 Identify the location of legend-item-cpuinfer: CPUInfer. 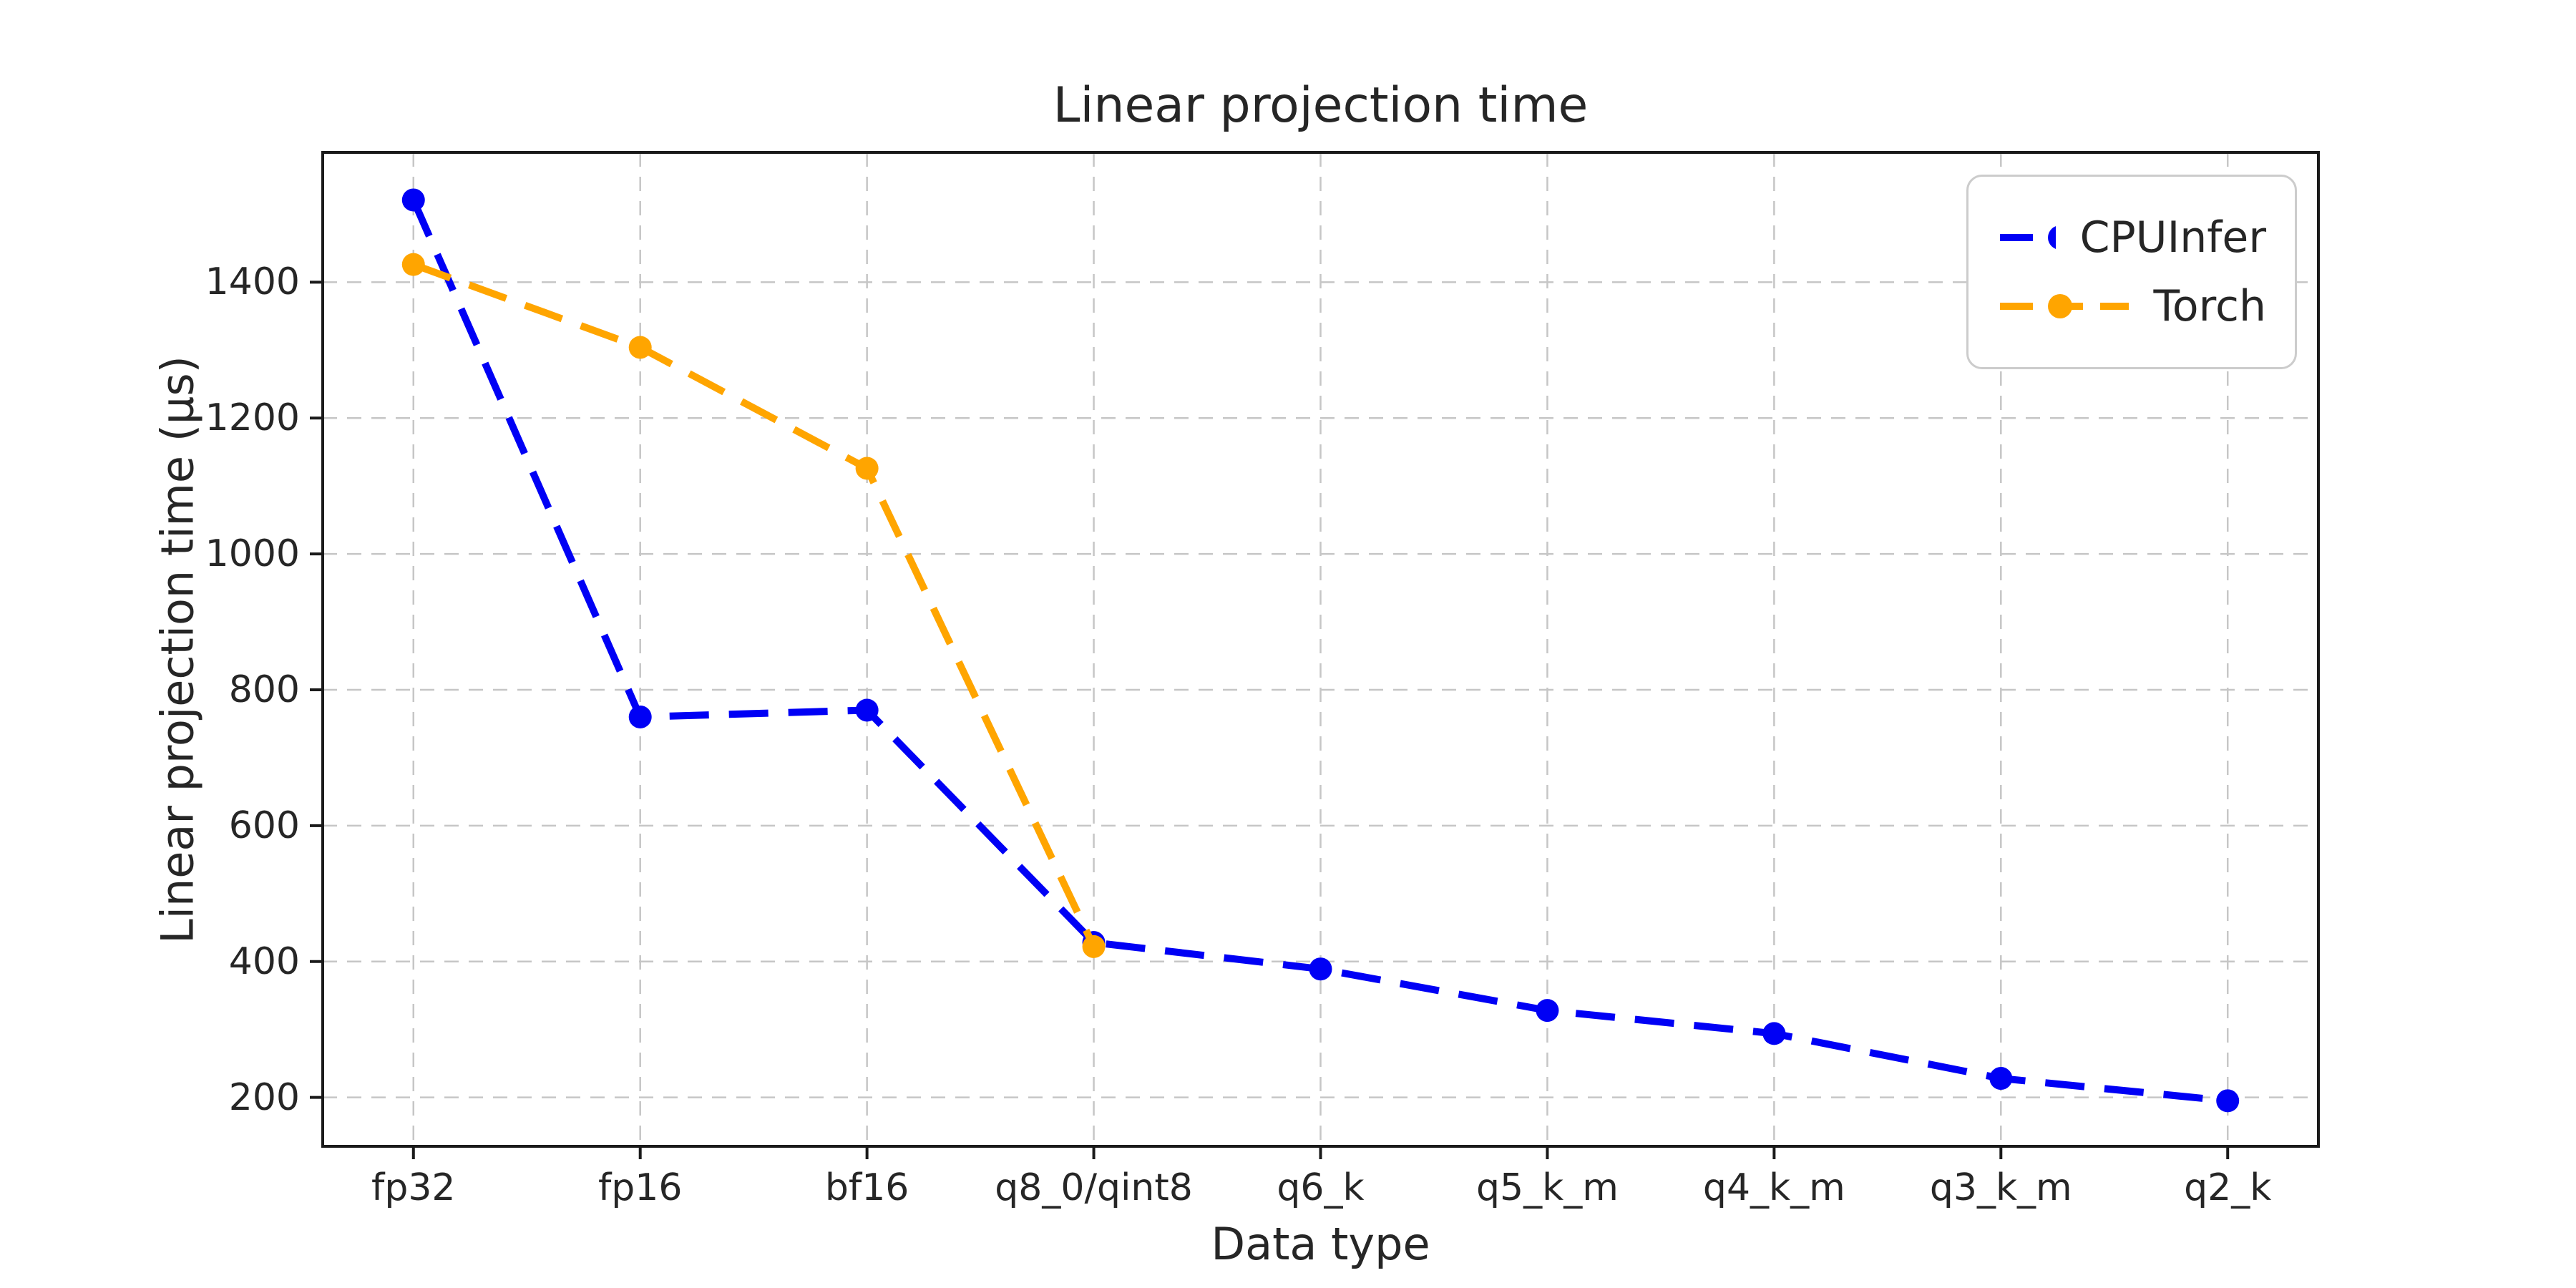
(2131, 238).